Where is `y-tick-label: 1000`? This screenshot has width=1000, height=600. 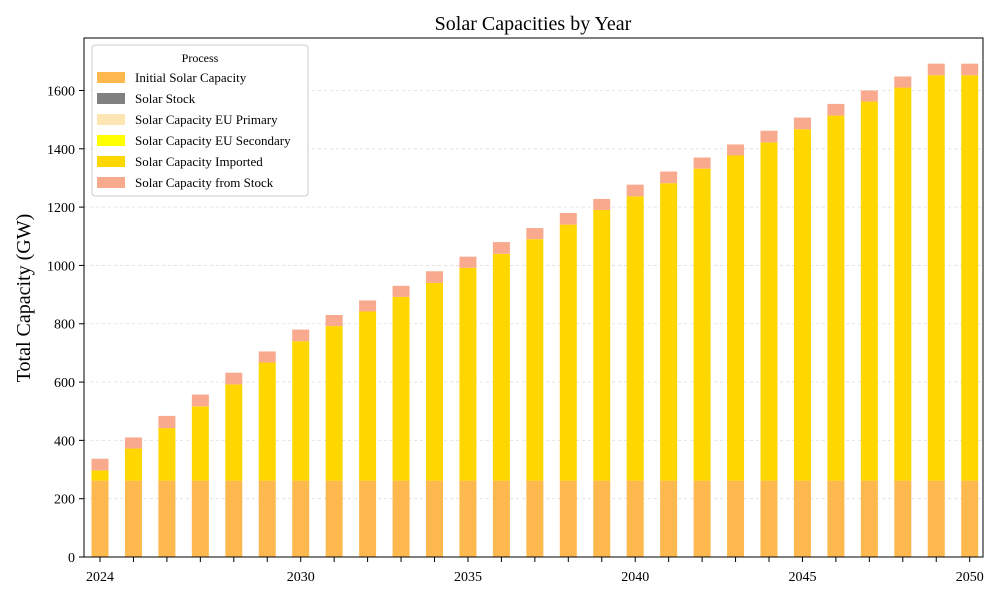 y-tick-label: 1000 is located at coordinates (61, 266).